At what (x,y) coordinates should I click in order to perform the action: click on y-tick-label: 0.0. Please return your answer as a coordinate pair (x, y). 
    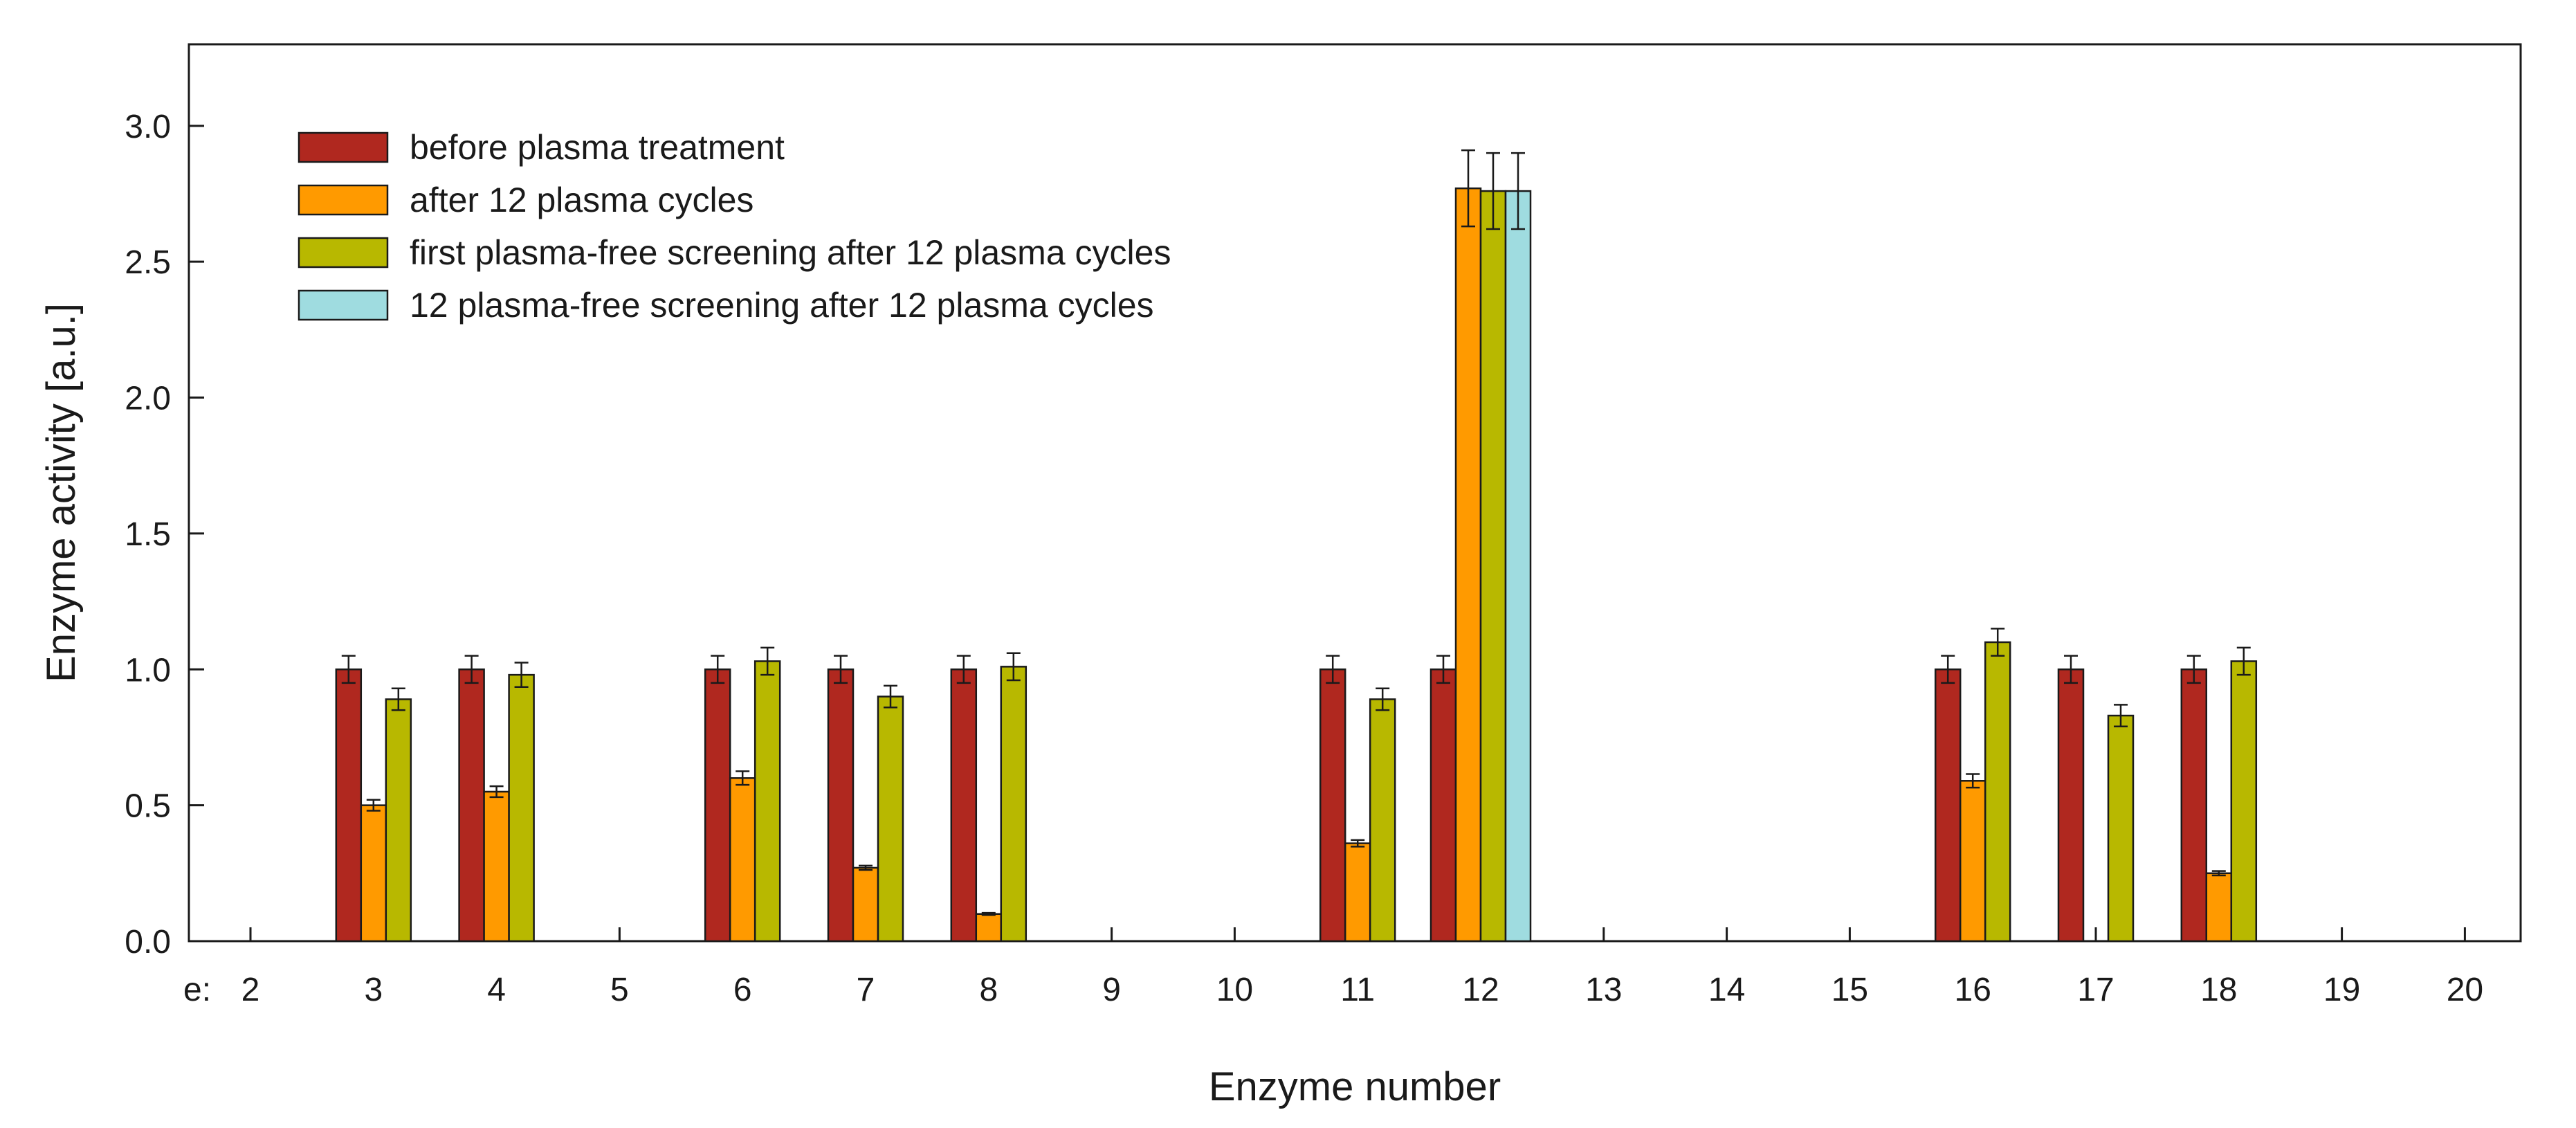
    Looking at the image, I should click on (148, 942).